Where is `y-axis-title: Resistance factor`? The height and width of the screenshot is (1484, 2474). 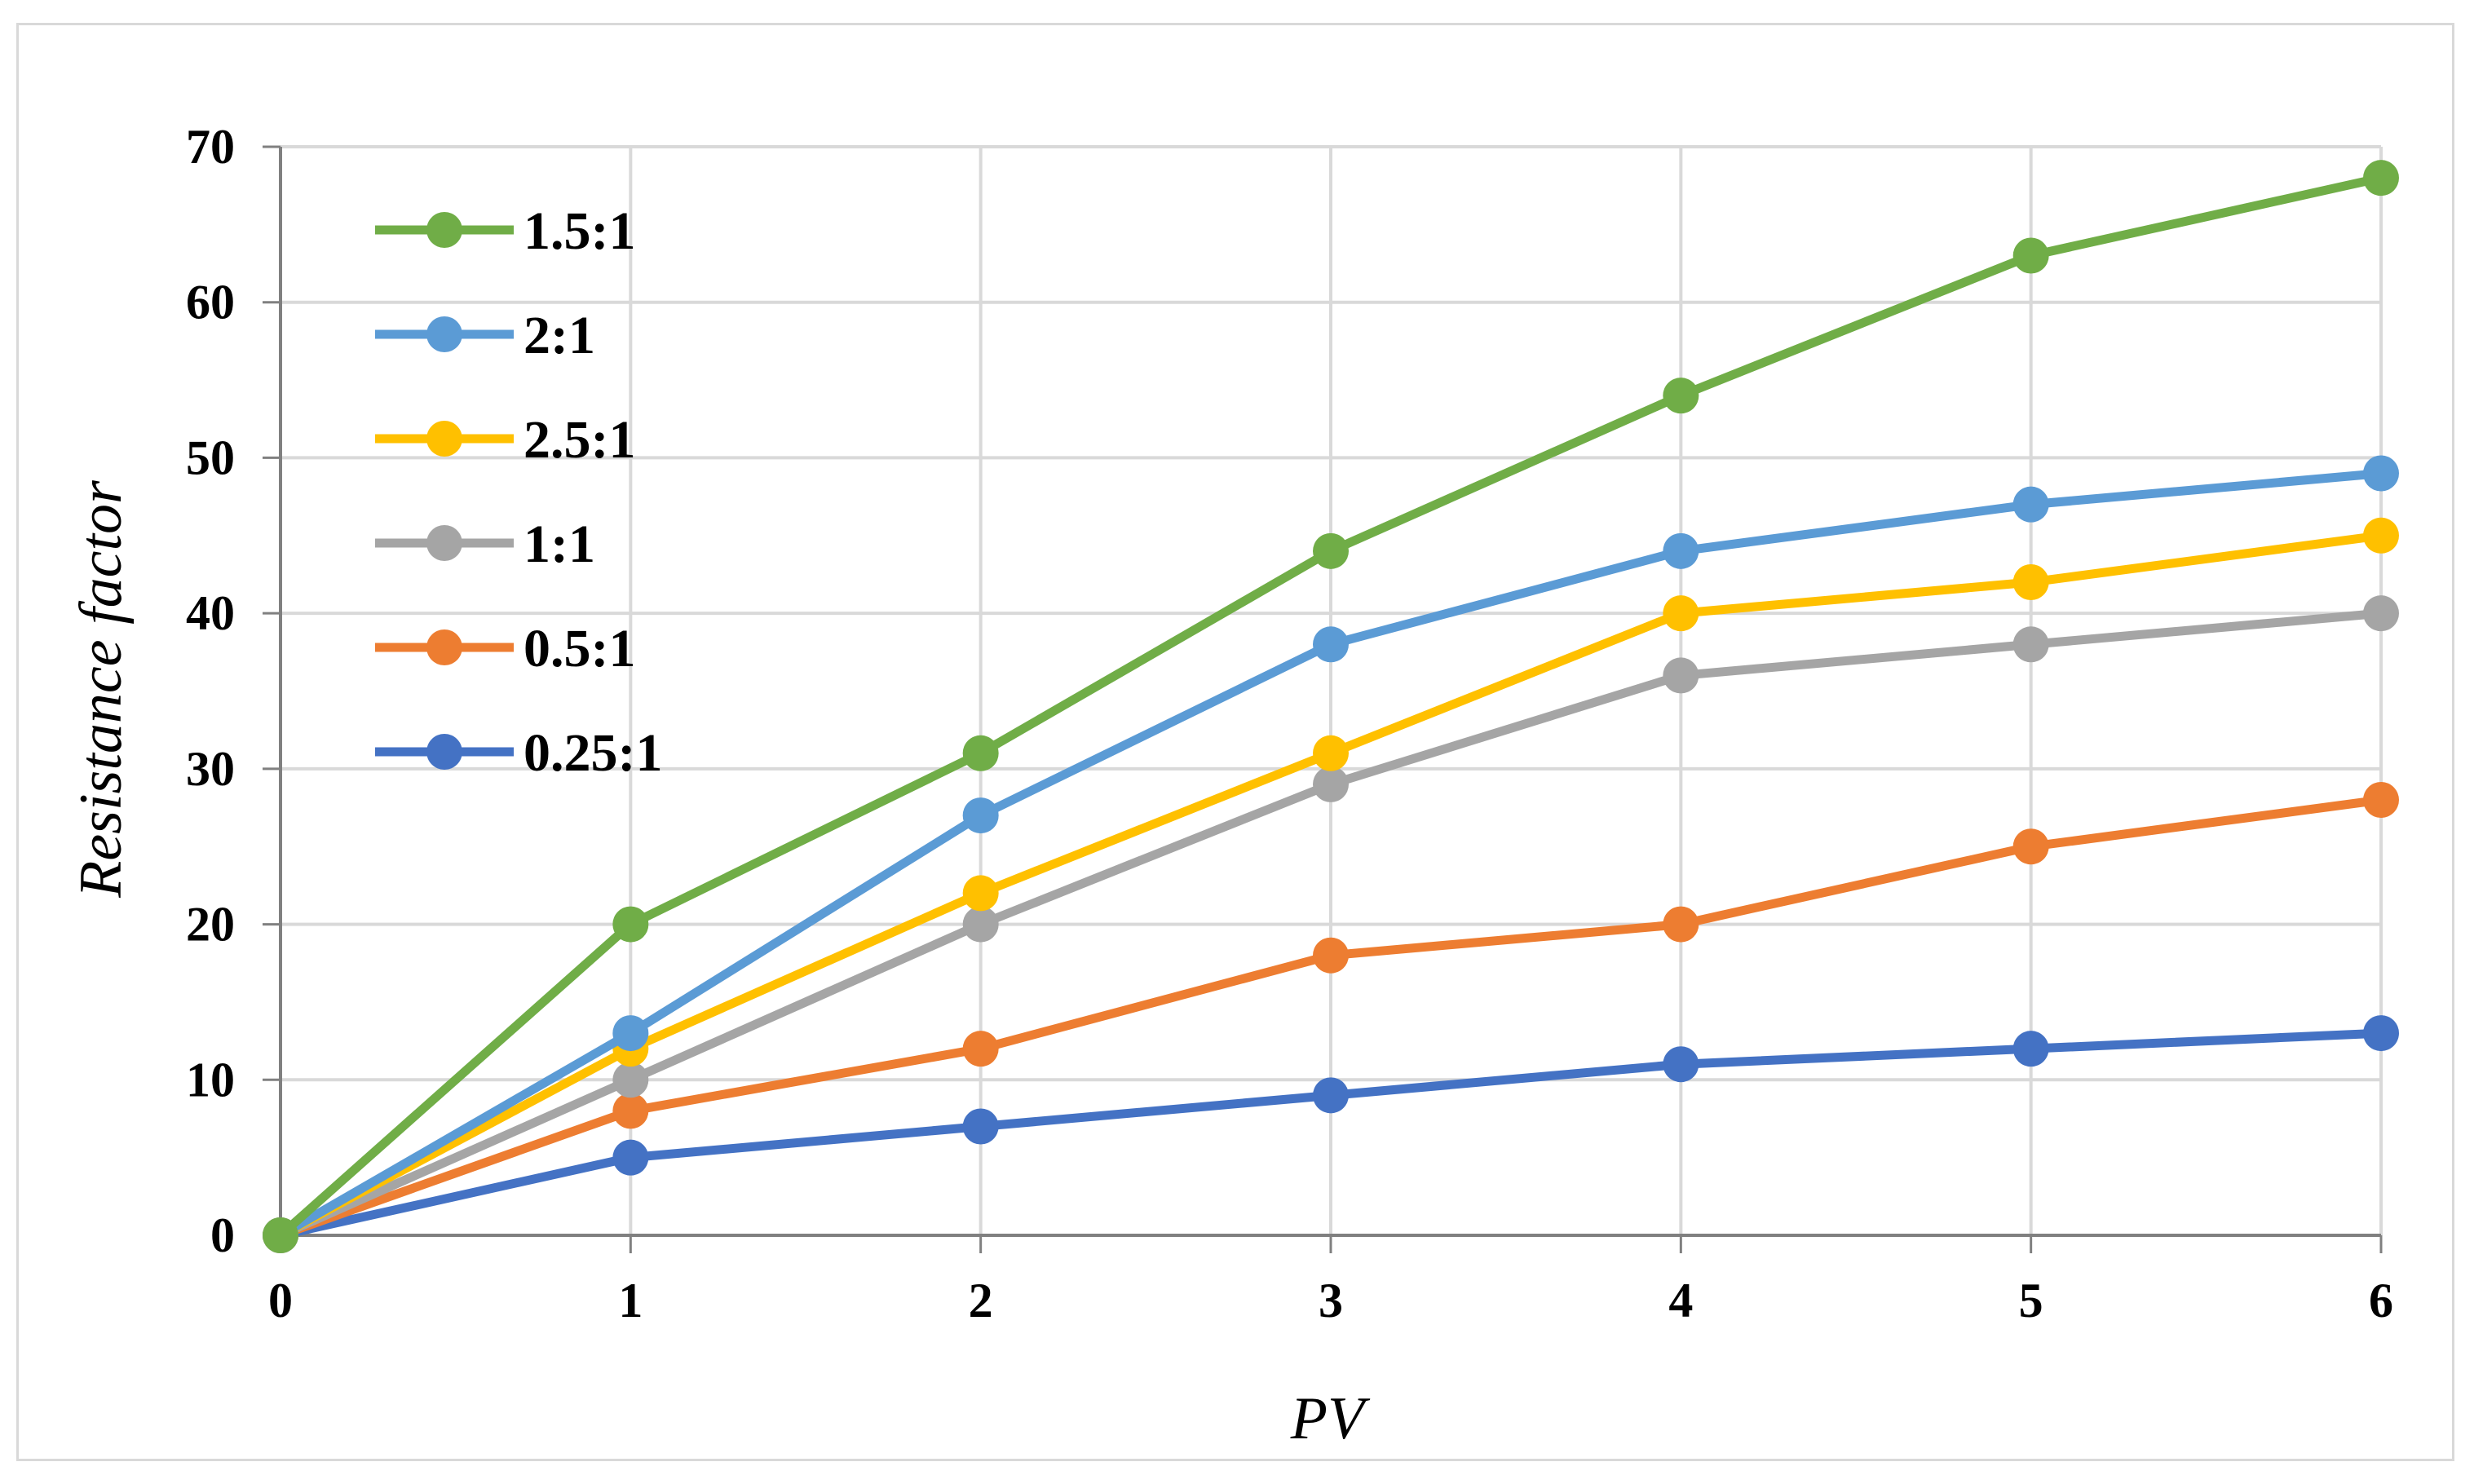 y-axis-title: Resistance factor is located at coordinates (101, 689).